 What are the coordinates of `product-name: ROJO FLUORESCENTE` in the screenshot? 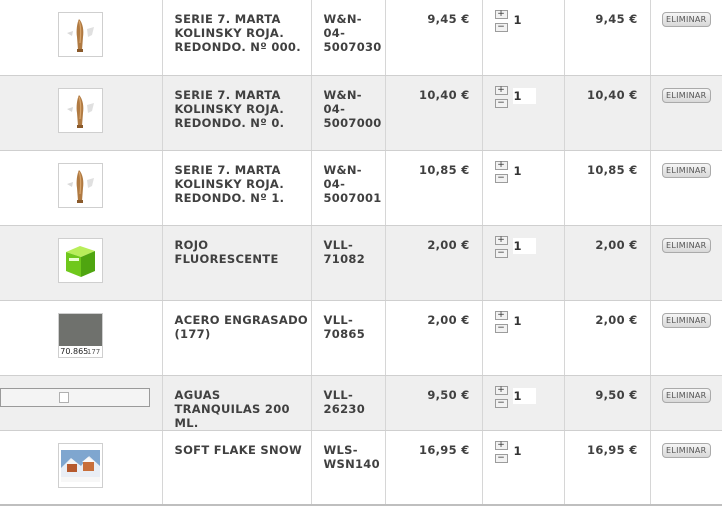 It's located at (226, 251).